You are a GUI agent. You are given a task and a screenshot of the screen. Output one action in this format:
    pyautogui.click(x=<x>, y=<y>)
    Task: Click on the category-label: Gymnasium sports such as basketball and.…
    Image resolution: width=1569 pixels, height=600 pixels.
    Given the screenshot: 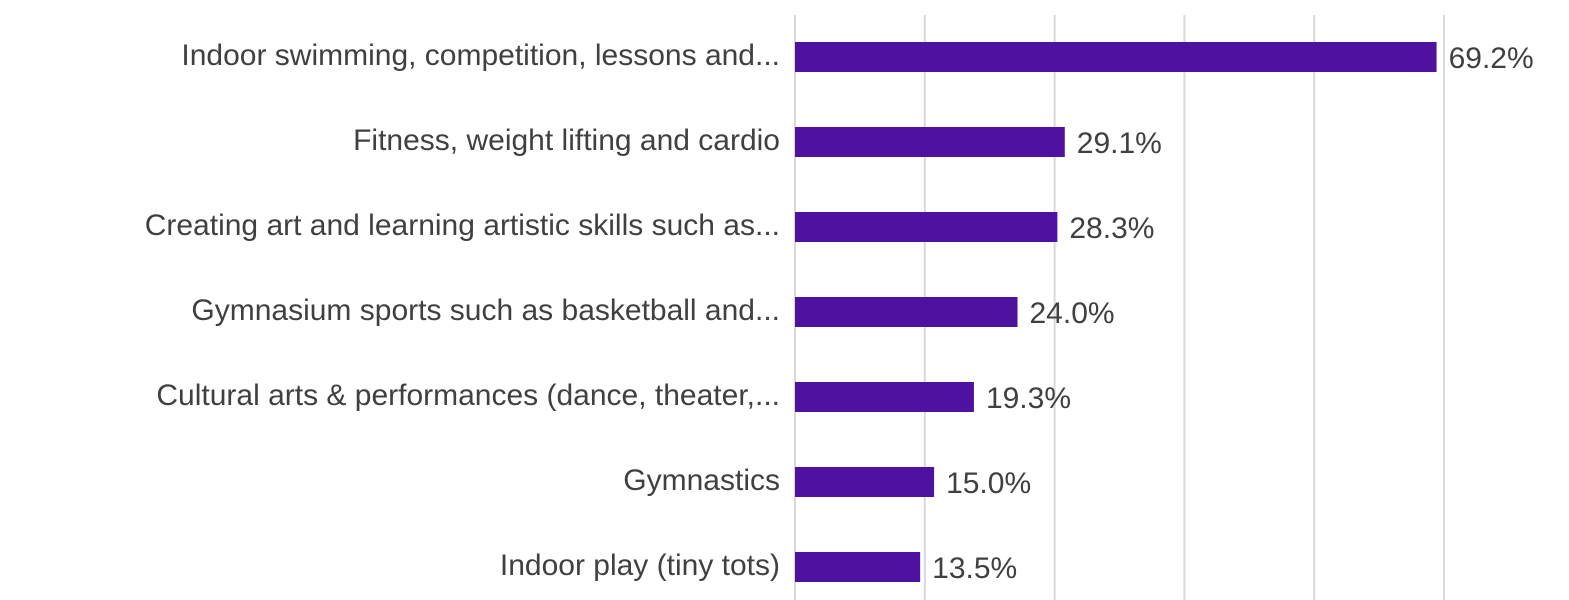 What is the action you would take?
    pyautogui.click(x=485, y=310)
    